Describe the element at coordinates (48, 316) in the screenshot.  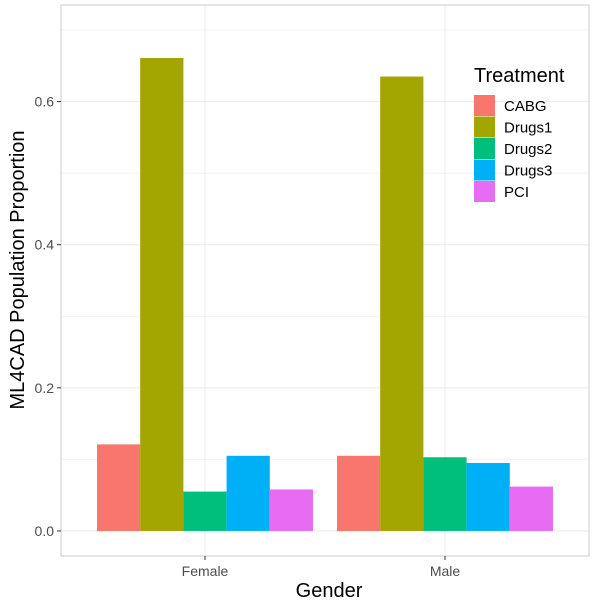
I see `y-axis-ticks: 0.0 0.2 0.4 0.6` at that location.